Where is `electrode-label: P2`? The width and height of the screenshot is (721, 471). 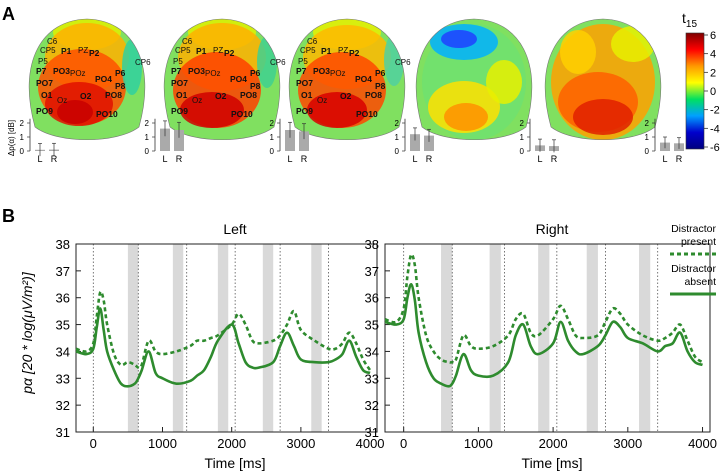
electrode-label: P2 is located at coordinates (229, 53).